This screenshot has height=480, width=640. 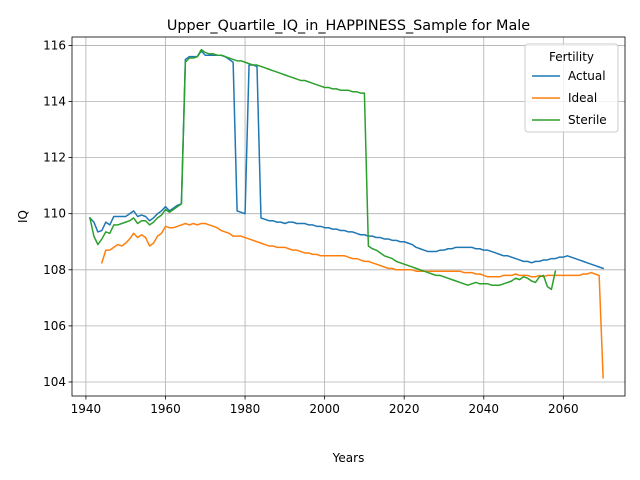 I want to click on x-axis: 1940 1960 1980 2000 2020 2040 2060, so click(x=325, y=406).